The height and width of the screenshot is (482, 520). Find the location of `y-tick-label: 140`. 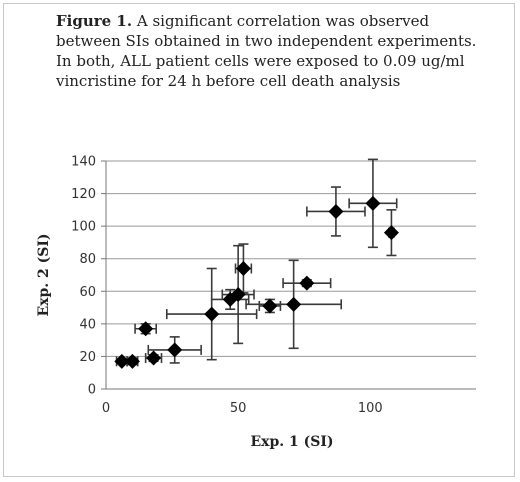

y-tick-label: 140 is located at coordinates (83, 162).